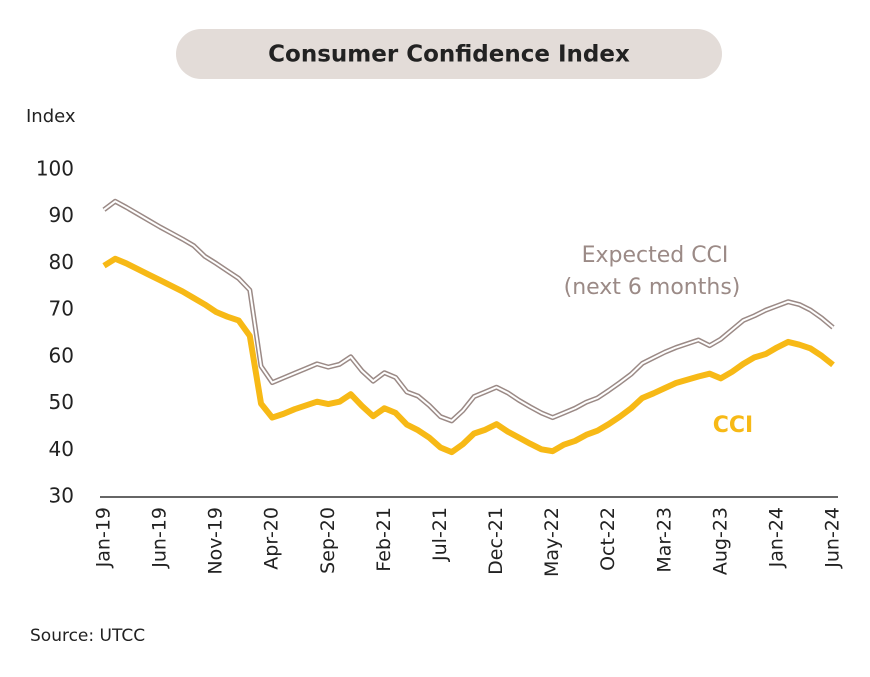  What do you see at coordinates (51, 116) in the screenshot?
I see `y-axis-label: Index` at bounding box center [51, 116].